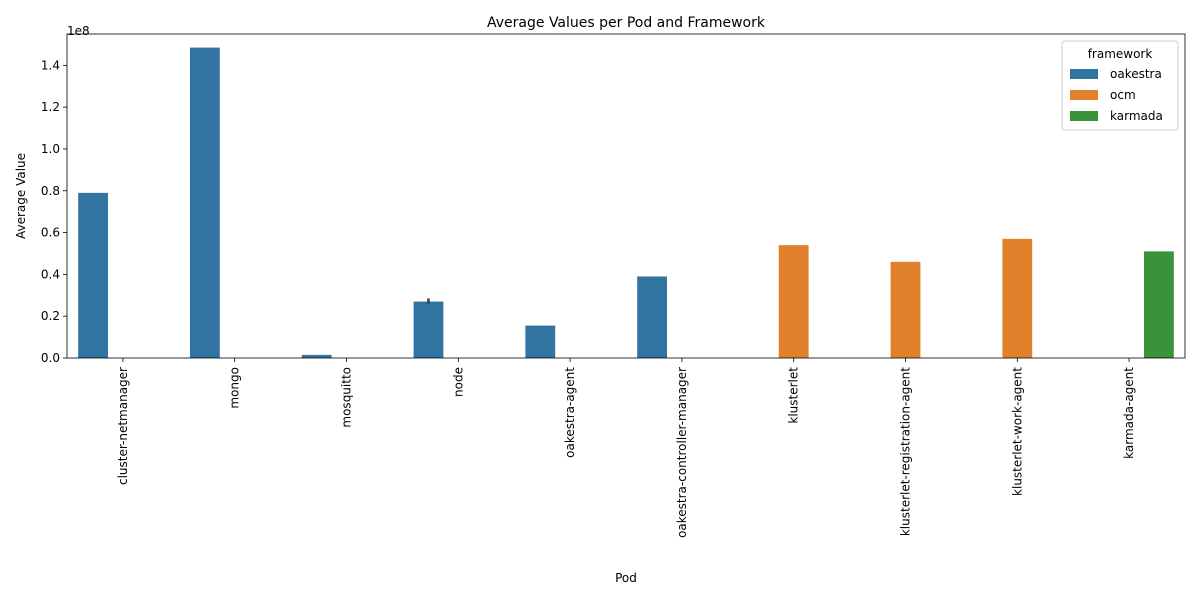 The height and width of the screenshot is (600, 1200). I want to click on bar-ocm-klusterlet-registration-agent, so click(905, 309).